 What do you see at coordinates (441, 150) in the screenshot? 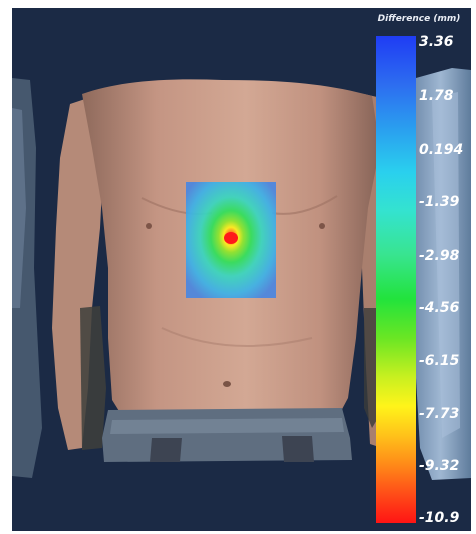
I see `colorbar-tick: 0.194` at bounding box center [441, 150].